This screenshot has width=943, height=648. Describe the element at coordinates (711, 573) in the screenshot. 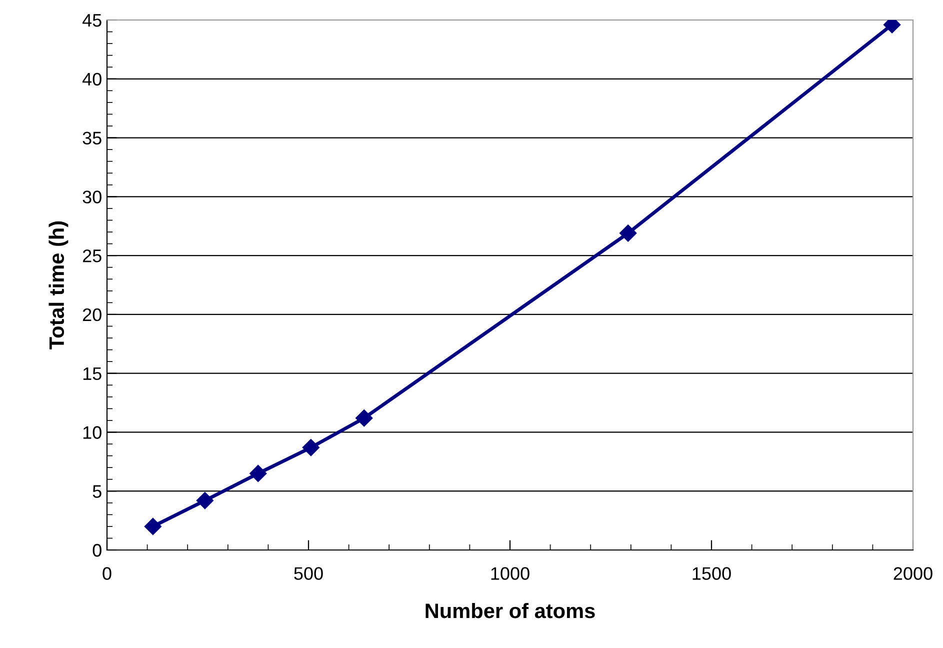

I see `x-tick-label: 1500` at that location.